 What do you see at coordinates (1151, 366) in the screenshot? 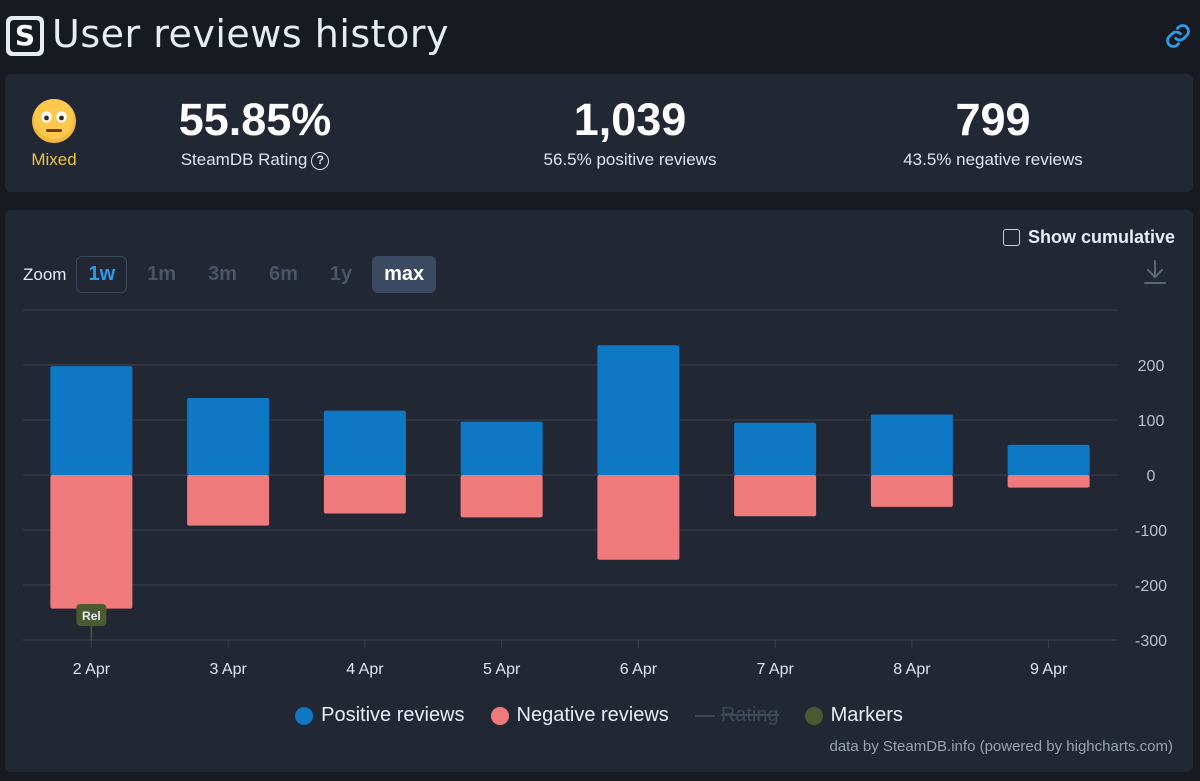
I see `y-tick-label: 200` at bounding box center [1151, 366].